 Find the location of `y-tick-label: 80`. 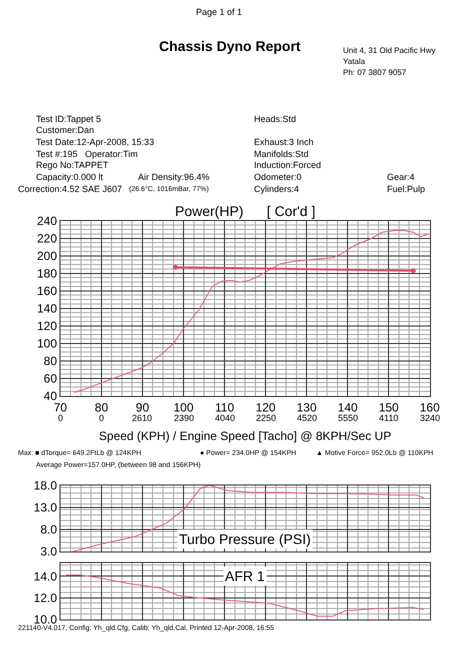

y-tick-label: 80 is located at coordinates (51, 361).